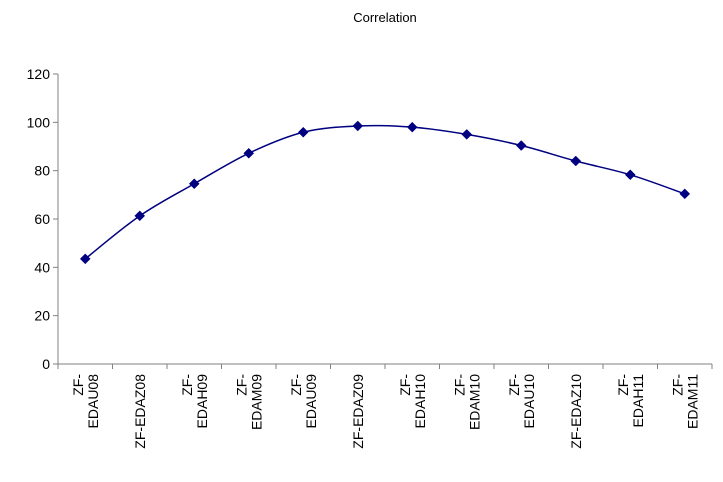  I want to click on y-tick-label: 100, so click(39, 122).